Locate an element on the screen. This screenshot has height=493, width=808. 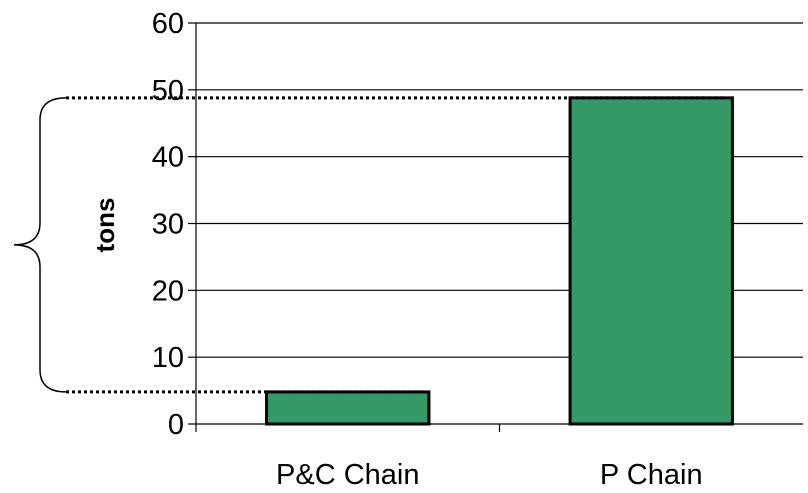
x-tick-labels: P&C Chain P Chain is located at coordinates (489, 475).